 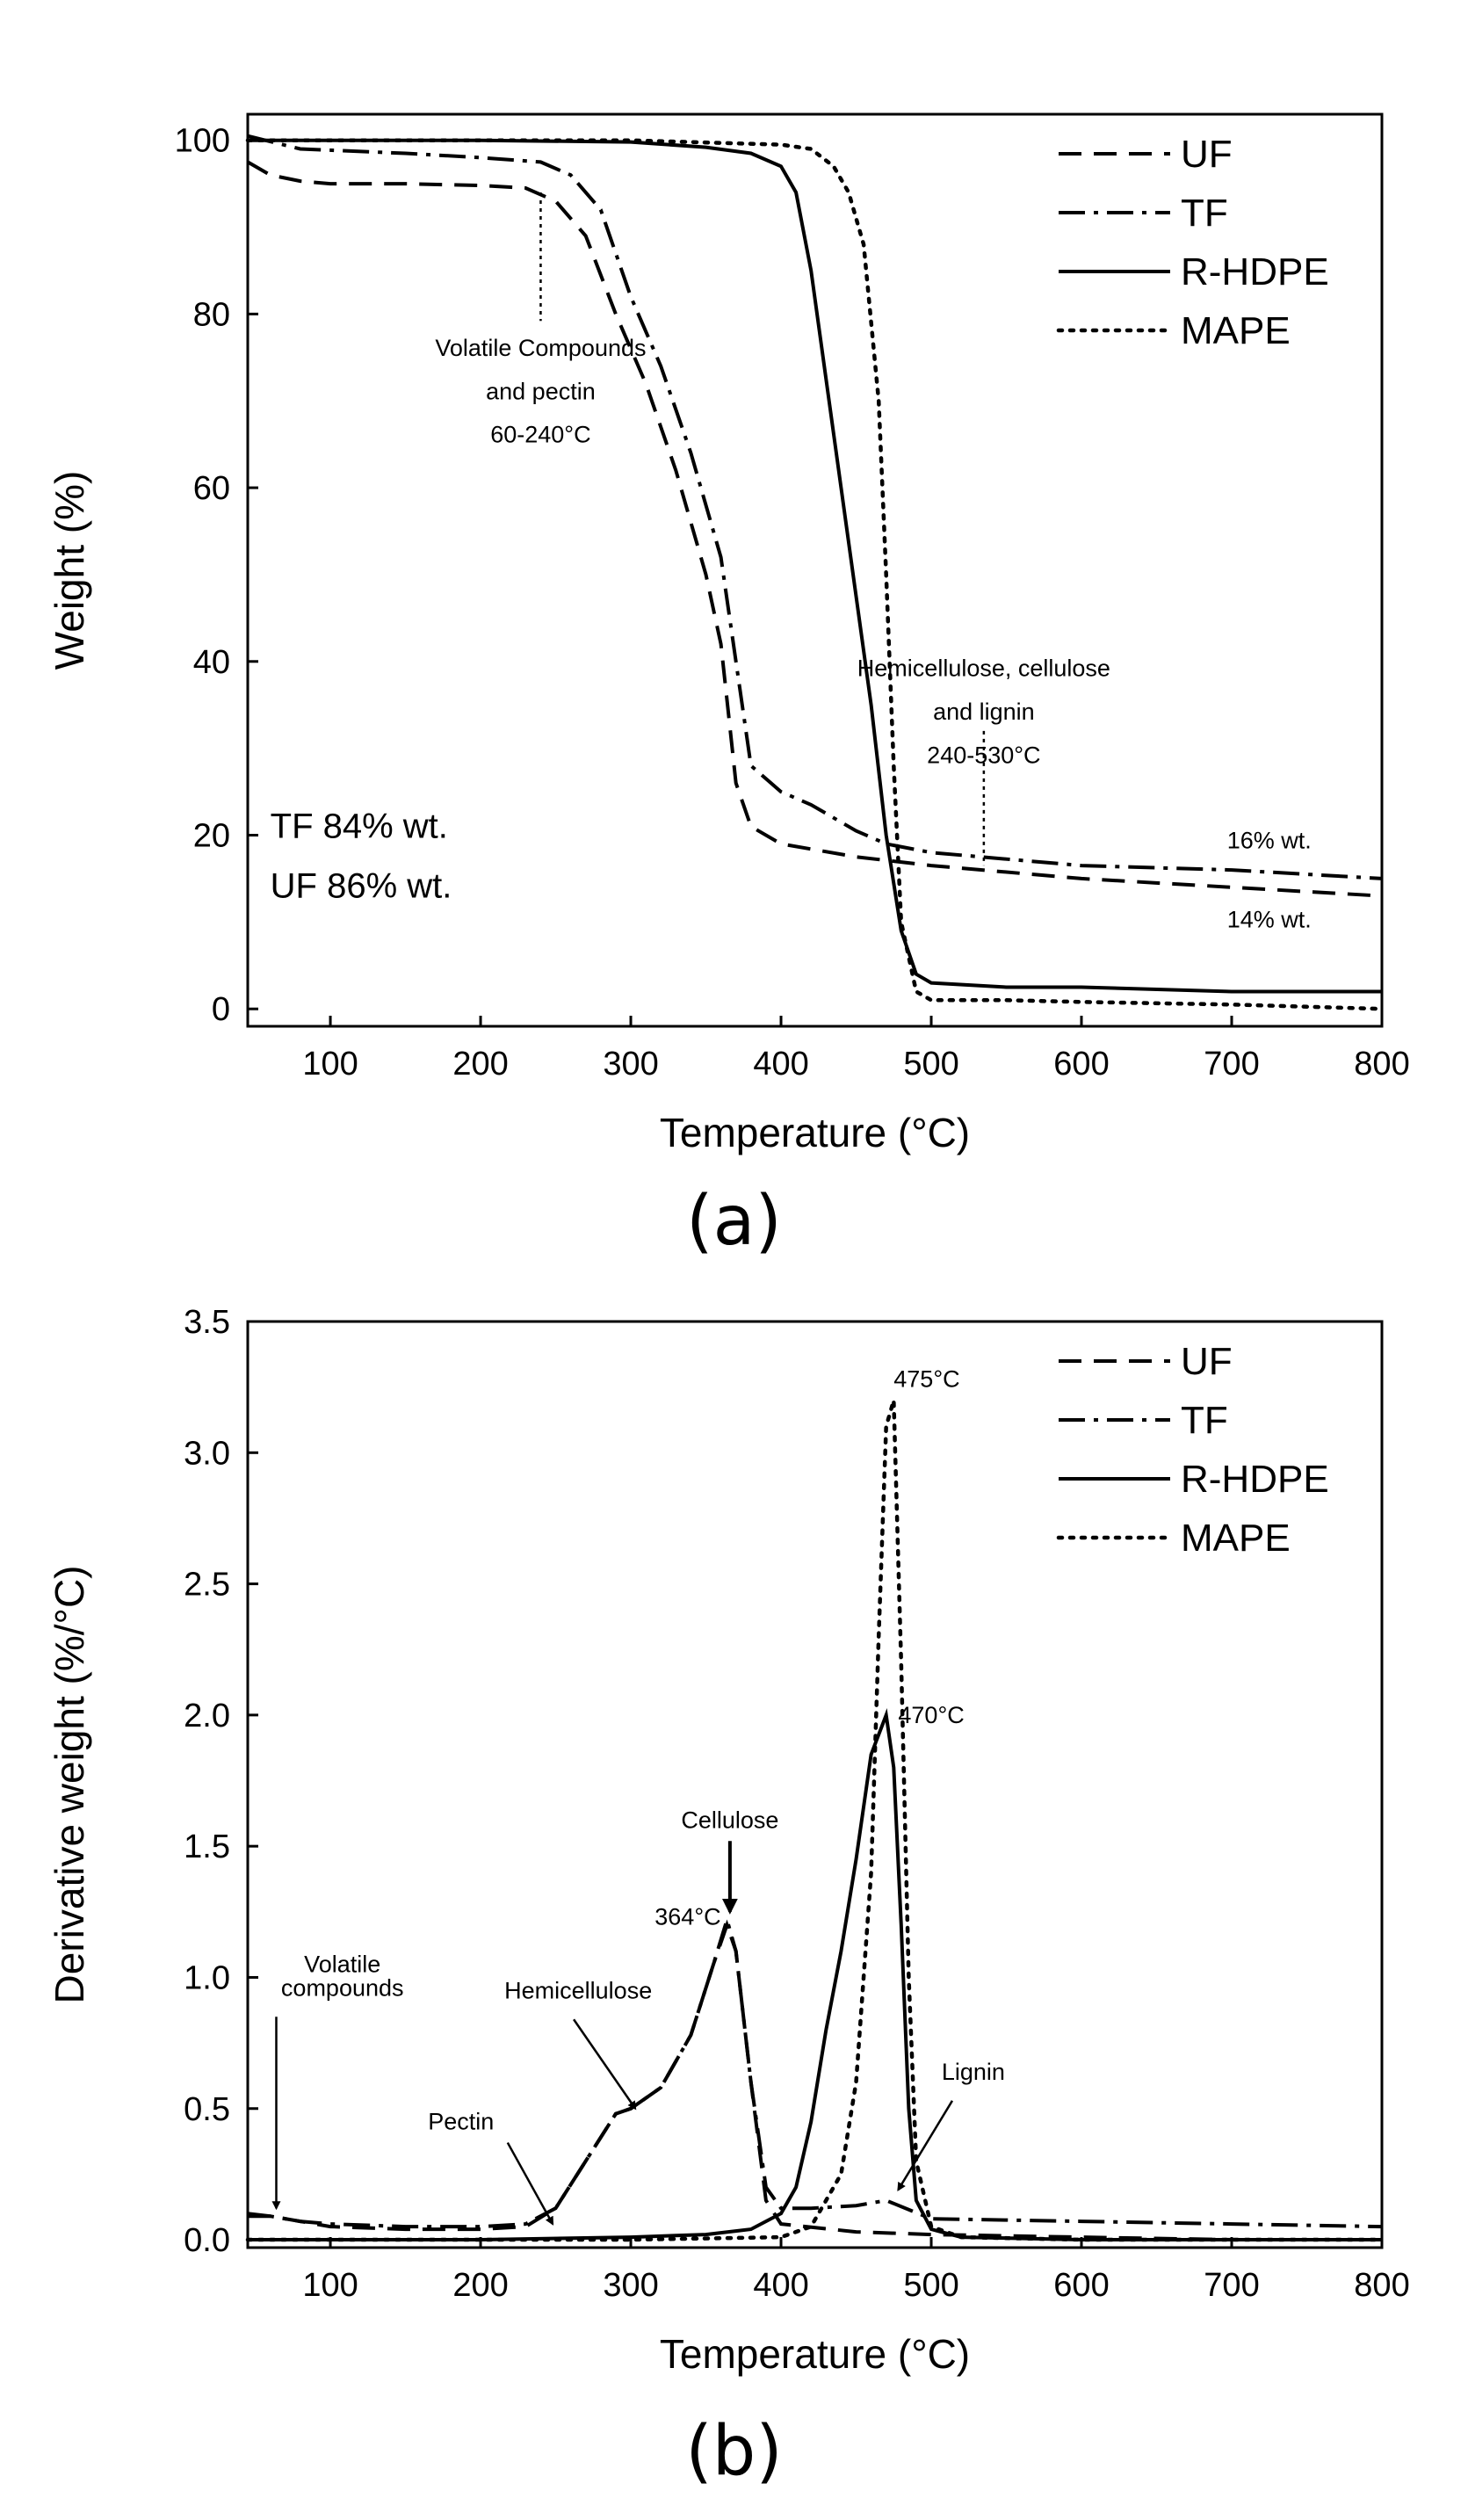 What do you see at coordinates (207, 2109) in the screenshot?
I see `b-y-tick-label-0-5: 0.5` at bounding box center [207, 2109].